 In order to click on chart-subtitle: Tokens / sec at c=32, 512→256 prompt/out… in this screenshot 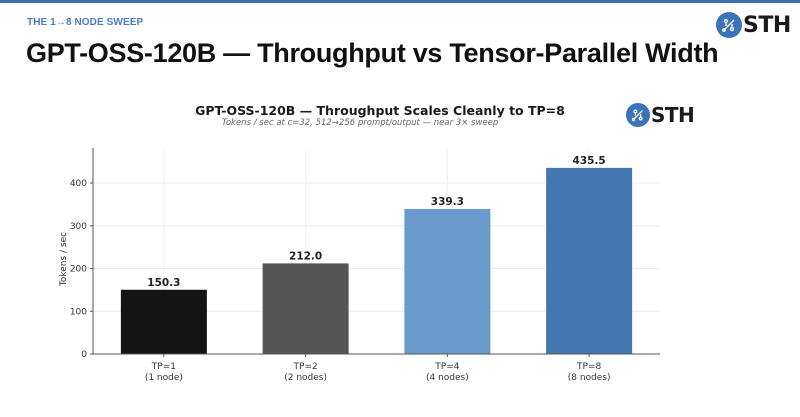, I will do `click(360, 123)`.